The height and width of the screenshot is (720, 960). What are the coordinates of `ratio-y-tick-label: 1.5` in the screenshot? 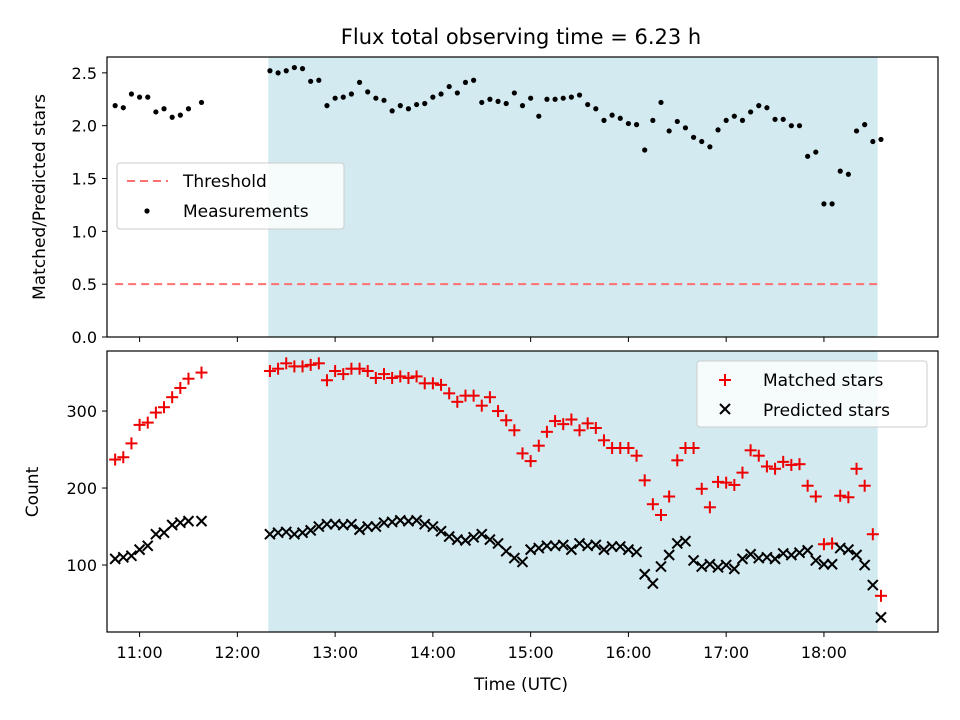 It's located at (84, 179).